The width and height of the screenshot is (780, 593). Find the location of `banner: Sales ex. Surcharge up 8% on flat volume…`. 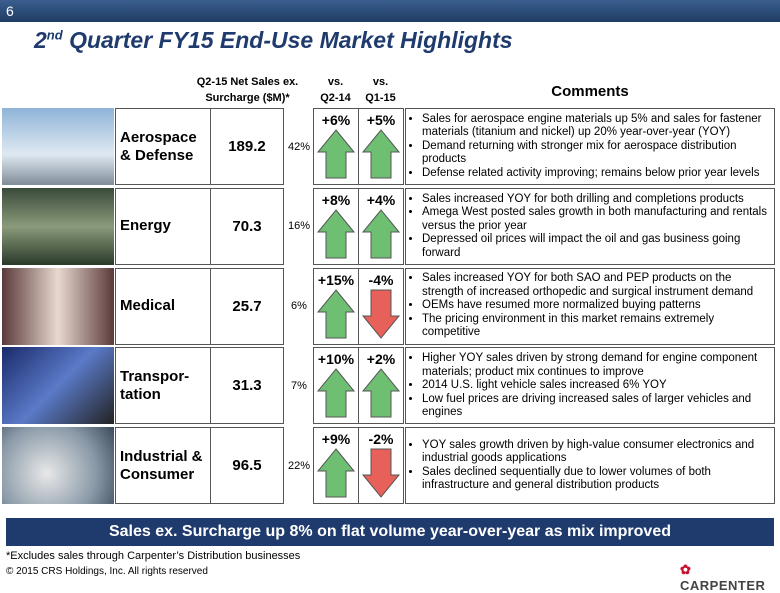

banner: Sales ex. Surcharge up 8% on flat volume… is located at coordinates (390, 532).